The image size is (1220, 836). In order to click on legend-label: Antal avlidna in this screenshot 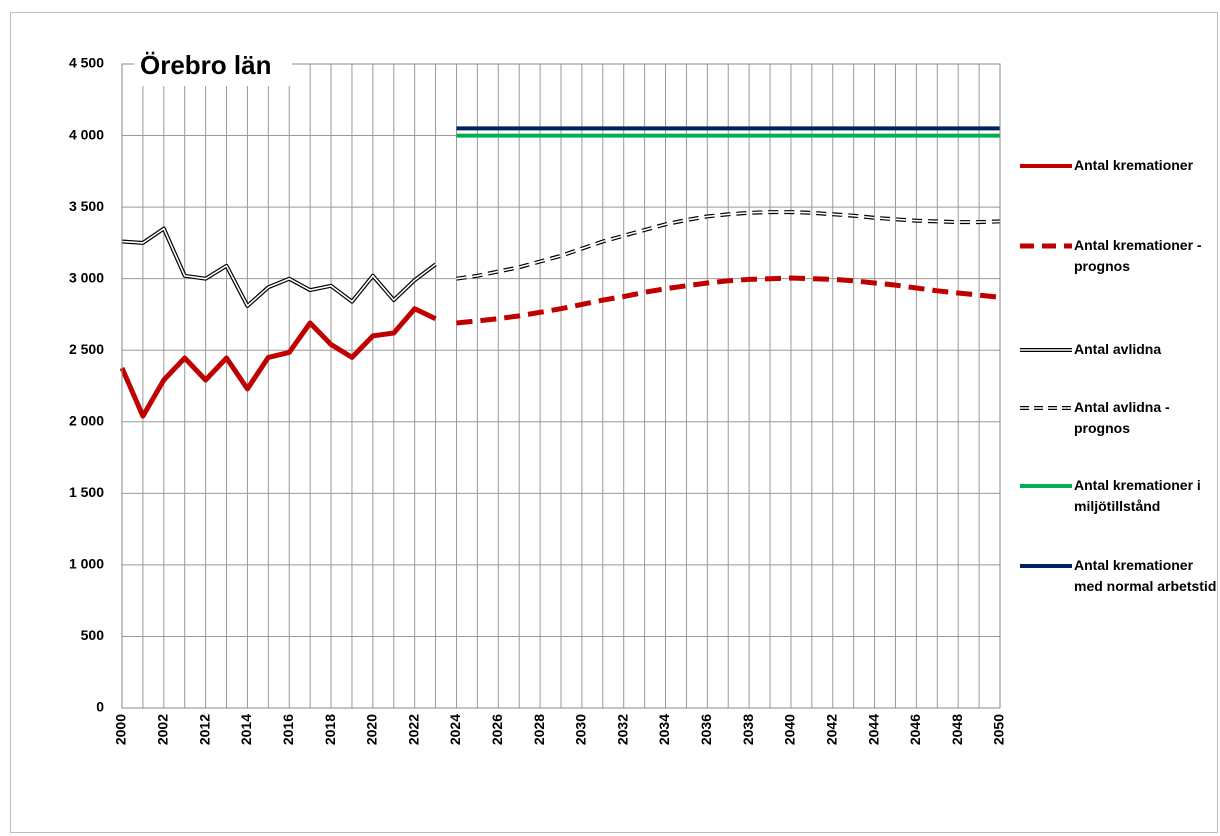, I will do `click(1118, 349)`.